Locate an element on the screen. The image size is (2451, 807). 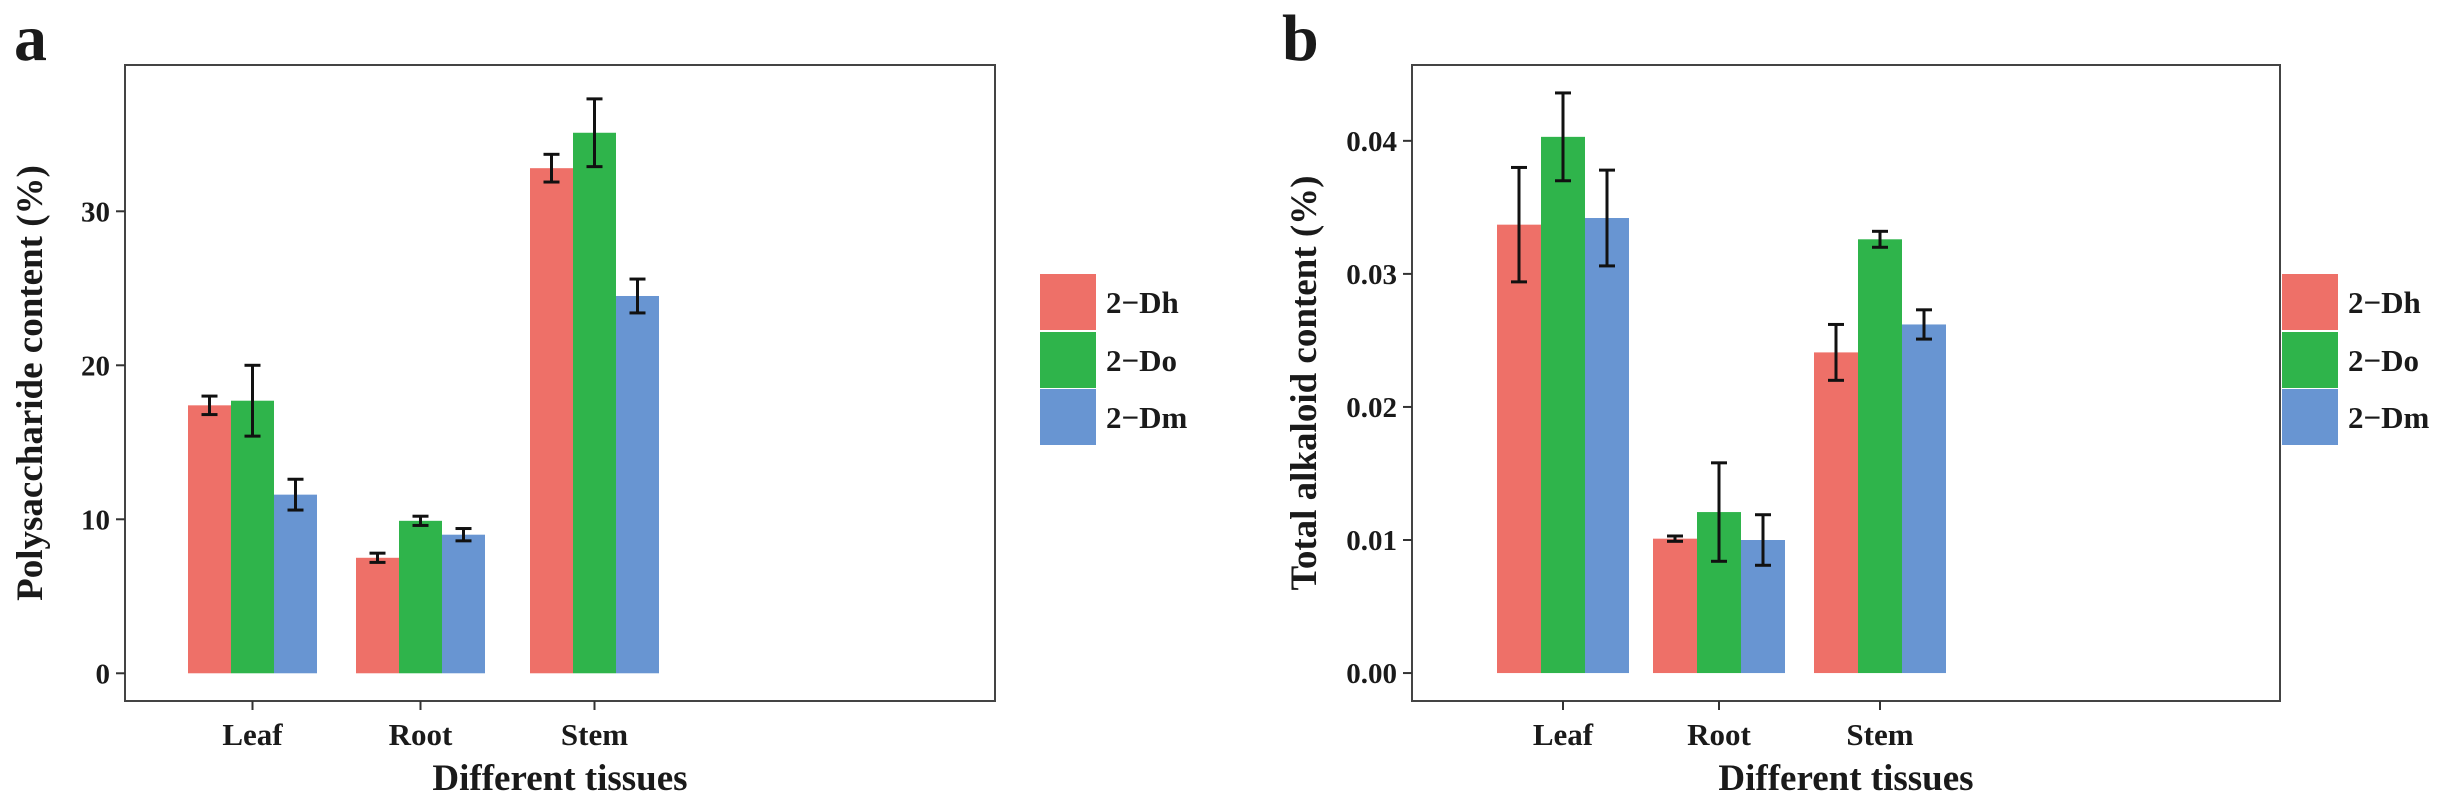
panel-b-y-axis: 0.00 0.01 0.02 0.03 0.04 is located at coordinates (1379, 408).